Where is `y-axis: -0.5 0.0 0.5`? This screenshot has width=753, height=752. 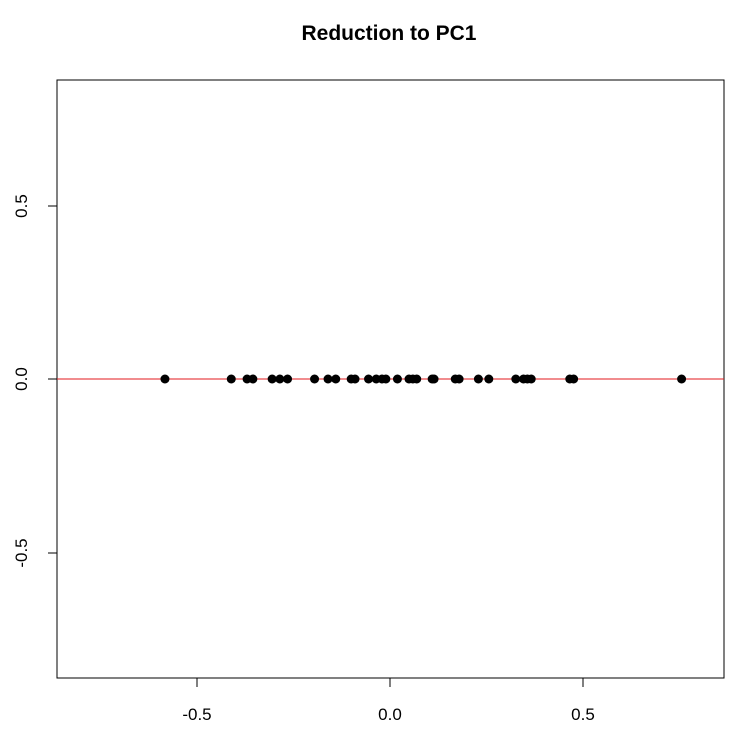
y-axis: -0.5 0.0 0.5 is located at coordinates (34, 381).